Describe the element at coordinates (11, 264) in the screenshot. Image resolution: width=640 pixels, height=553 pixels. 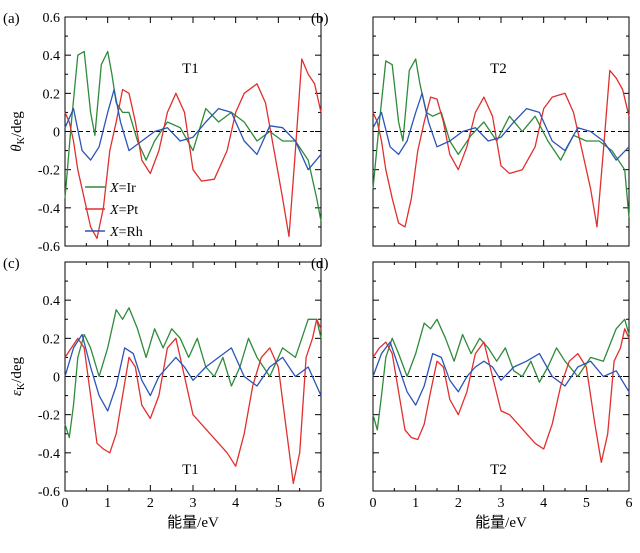
I see `panel-label: (c)` at that location.